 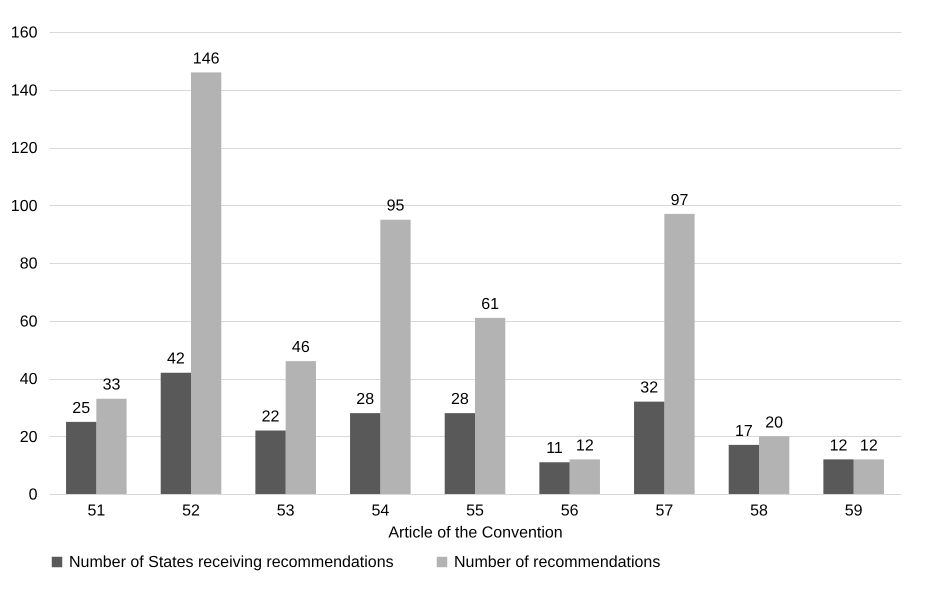 I want to click on data-label: 11, so click(x=554, y=449).